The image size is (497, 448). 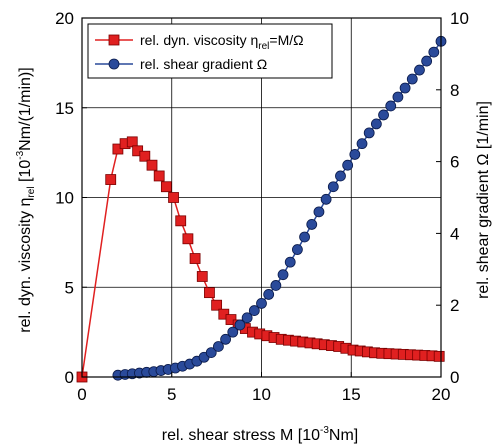 What do you see at coordinates (203, 64) in the screenshot?
I see `legend-label-gradient: rel. shear gradient Ω` at bounding box center [203, 64].